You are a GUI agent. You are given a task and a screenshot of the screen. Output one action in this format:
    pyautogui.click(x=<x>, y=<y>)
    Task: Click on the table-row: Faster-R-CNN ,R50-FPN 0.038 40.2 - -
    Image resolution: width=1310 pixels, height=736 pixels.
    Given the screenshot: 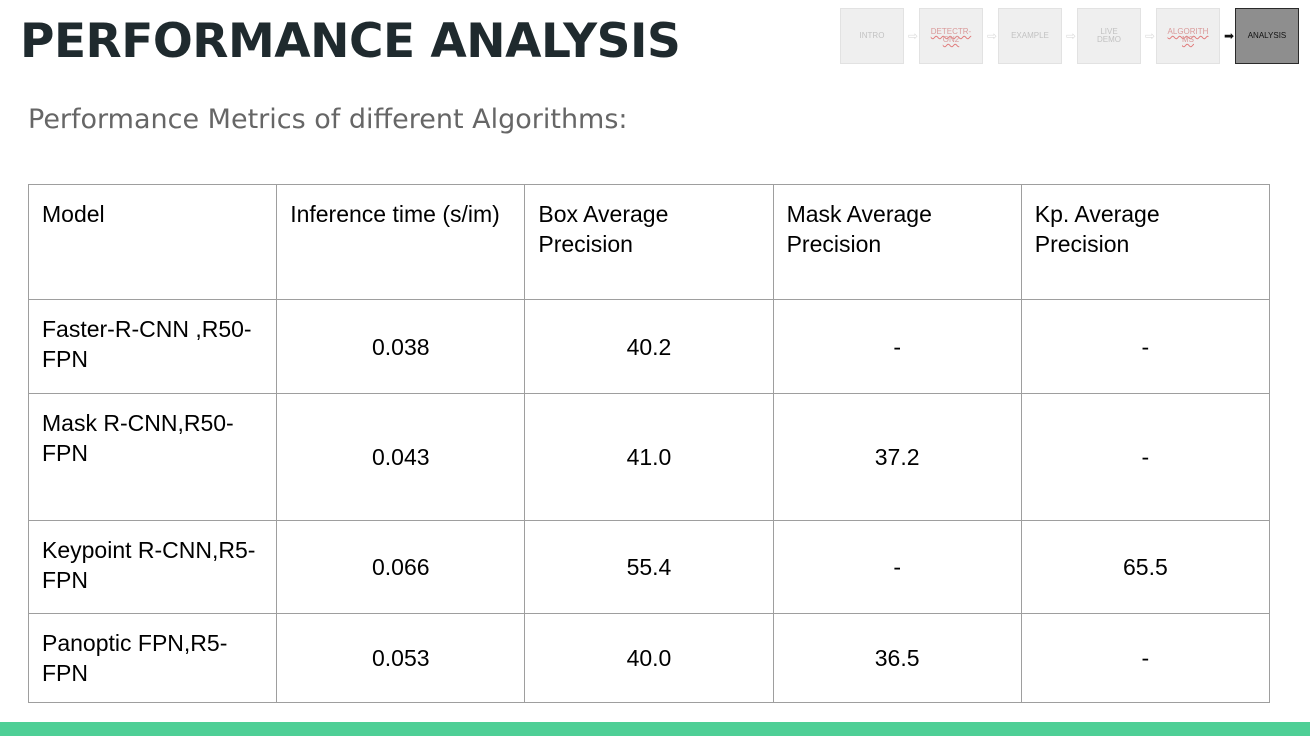 What is the action you would take?
    pyautogui.click(x=649, y=346)
    